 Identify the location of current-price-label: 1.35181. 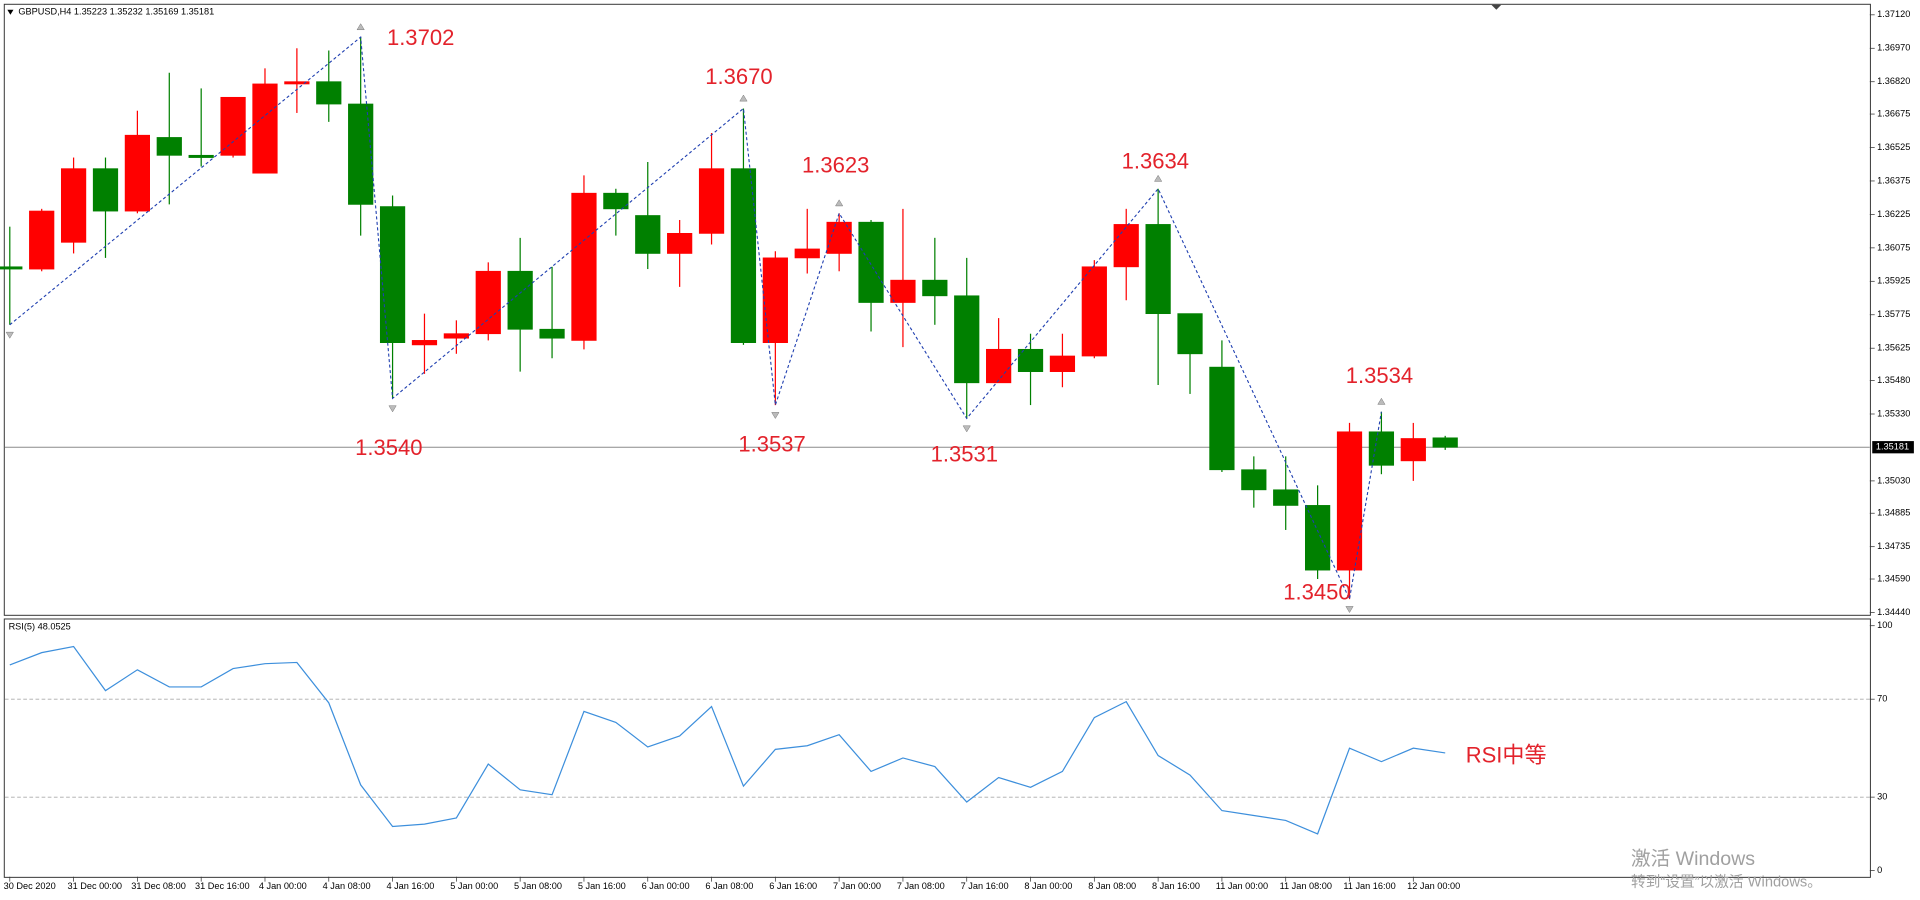
(1892, 447).